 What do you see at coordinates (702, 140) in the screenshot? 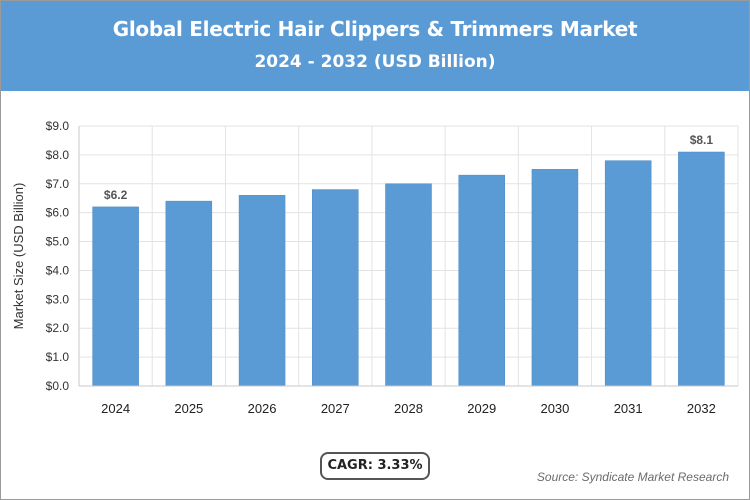
I see `data-label: $8.1` at bounding box center [702, 140].